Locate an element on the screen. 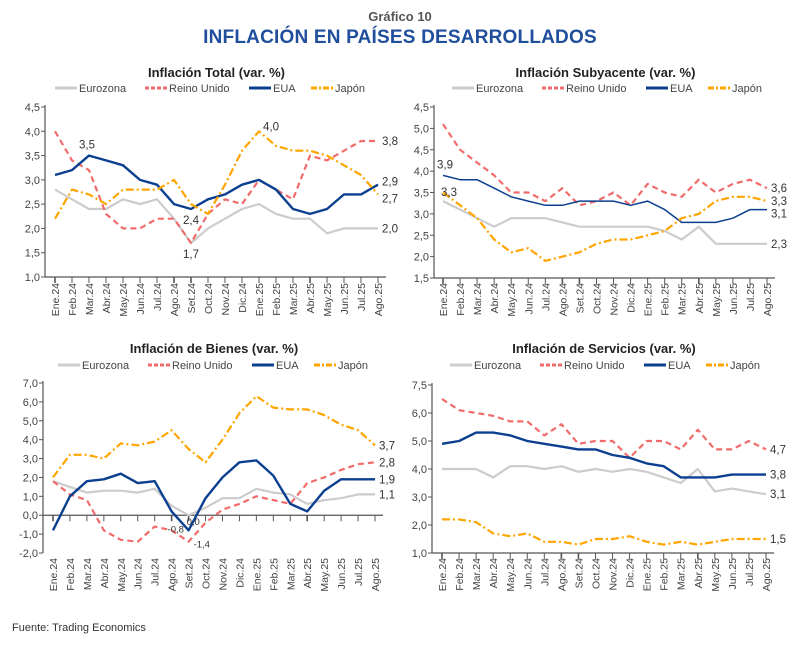  data-label: 3,3 is located at coordinates (449, 193).